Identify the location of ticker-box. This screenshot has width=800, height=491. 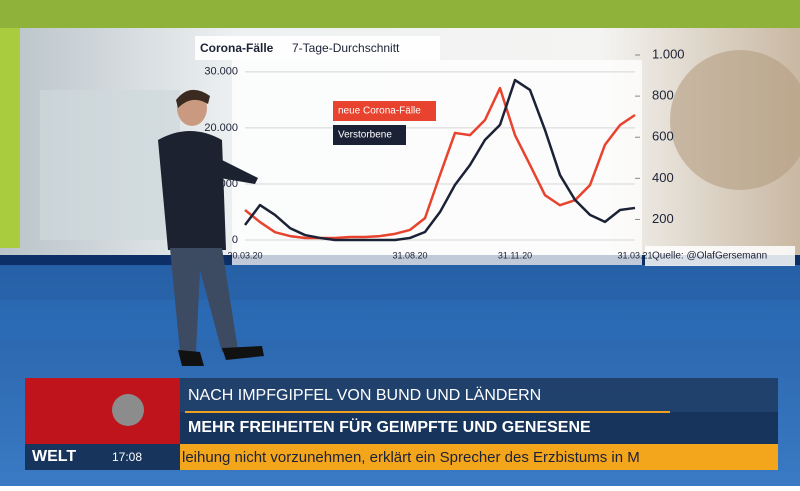
(479, 457).